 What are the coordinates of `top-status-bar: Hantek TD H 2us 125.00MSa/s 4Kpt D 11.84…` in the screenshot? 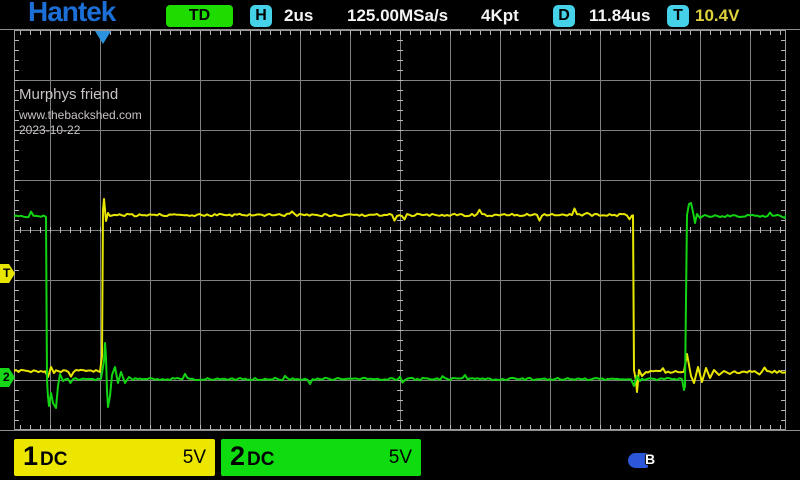 It's located at (400, 15).